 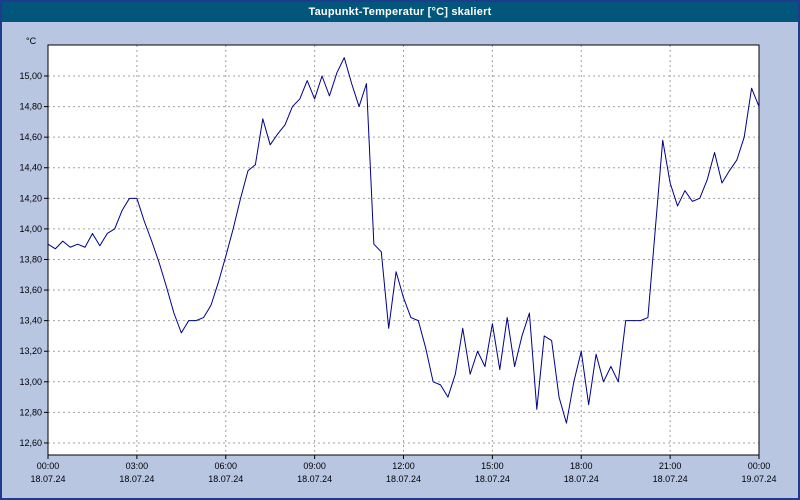 What do you see at coordinates (30, 229) in the screenshot?
I see `y-tick-label: 14,00` at bounding box center [30, 229].